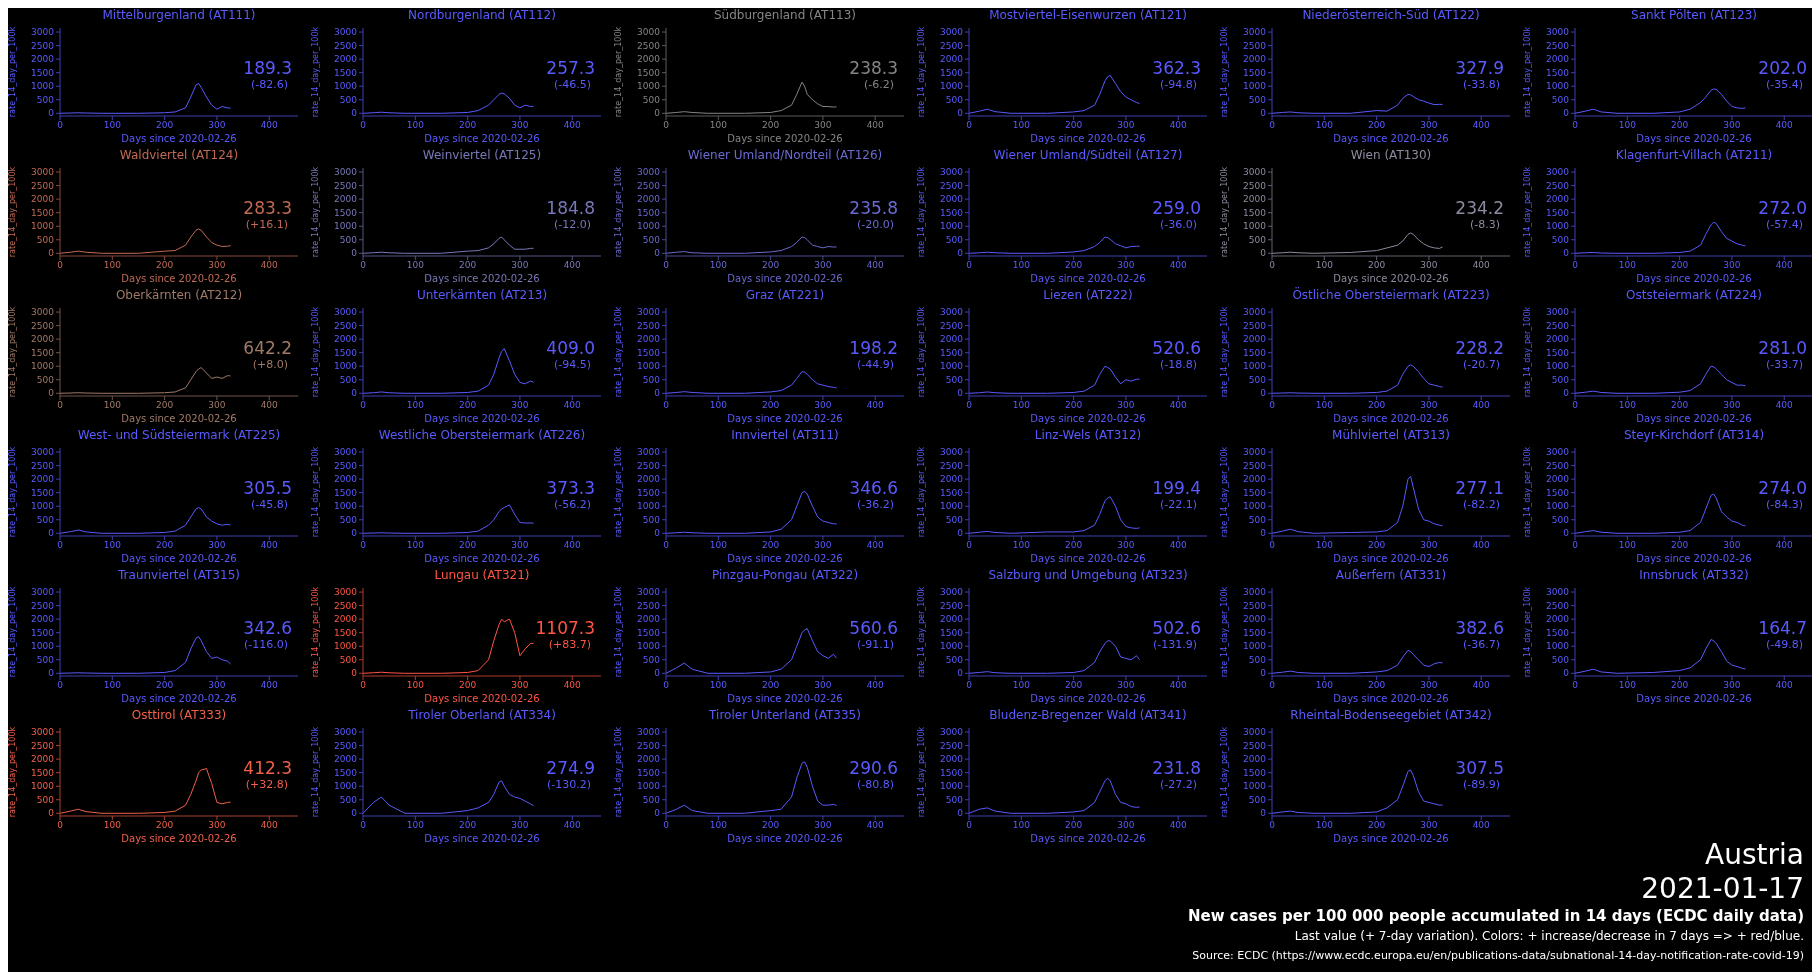 This screenshot has width=1820, height=980. I want to click on annotation: 164.7, so click(1782, 628).